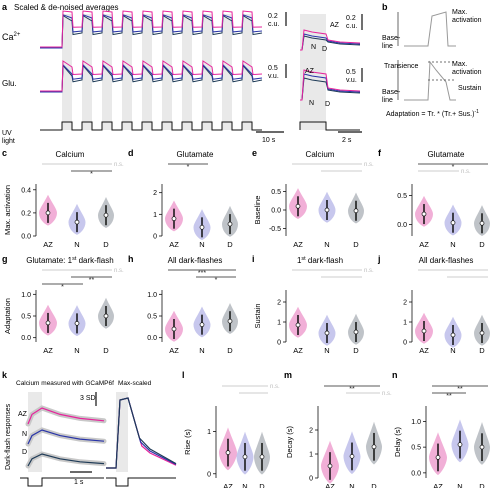 This screenshot has height=488, width=500. I want to click on dark-flash-band, so click(207, 72).